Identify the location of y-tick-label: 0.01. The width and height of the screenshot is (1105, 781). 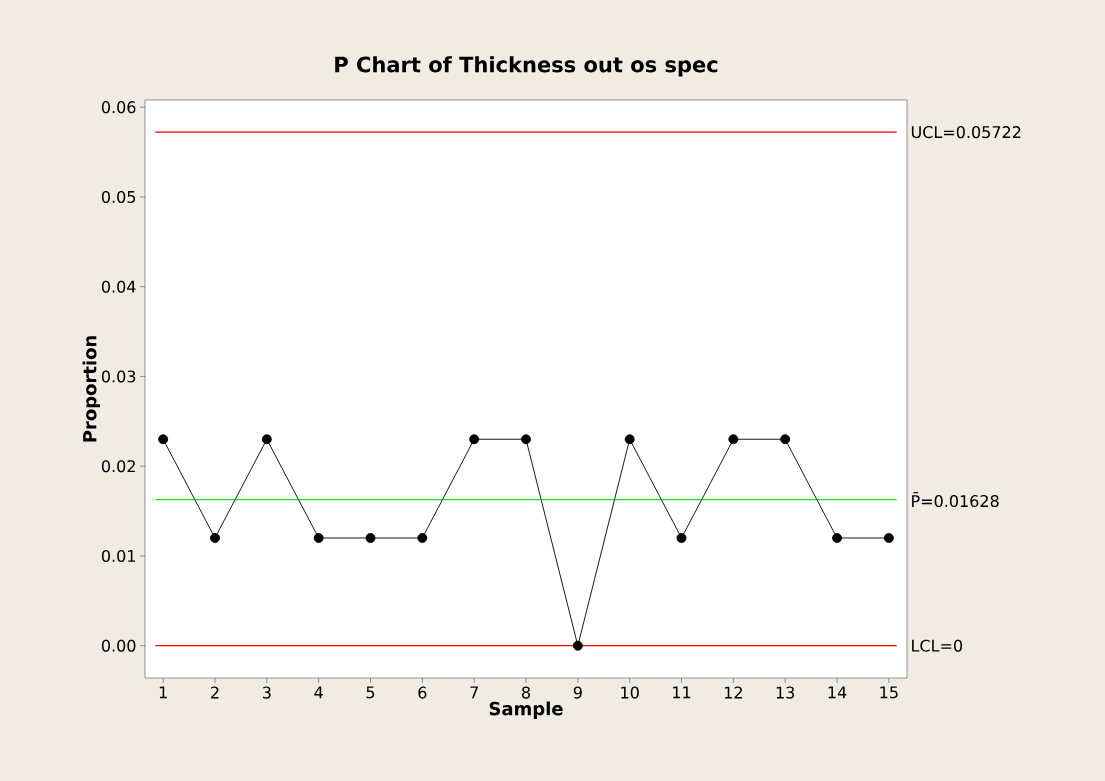
(118, 555).